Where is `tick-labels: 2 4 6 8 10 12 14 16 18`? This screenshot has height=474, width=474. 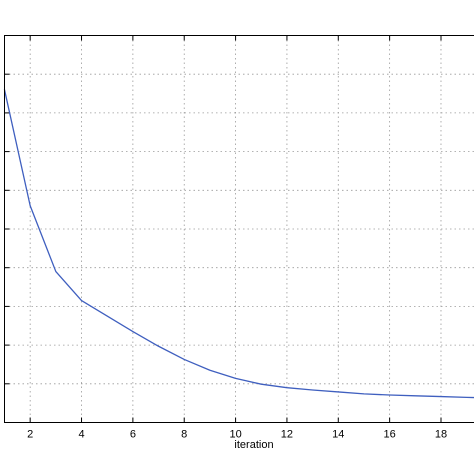 tick-labels: 2 4 6 8 10 12 14 16 18 is located at coordinates (237, 435).